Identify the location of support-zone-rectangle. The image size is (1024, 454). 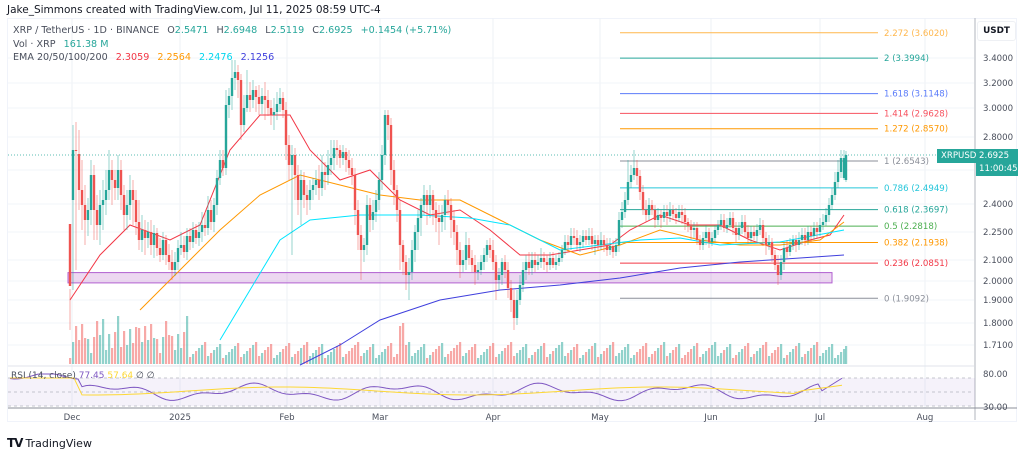
(450, 278).